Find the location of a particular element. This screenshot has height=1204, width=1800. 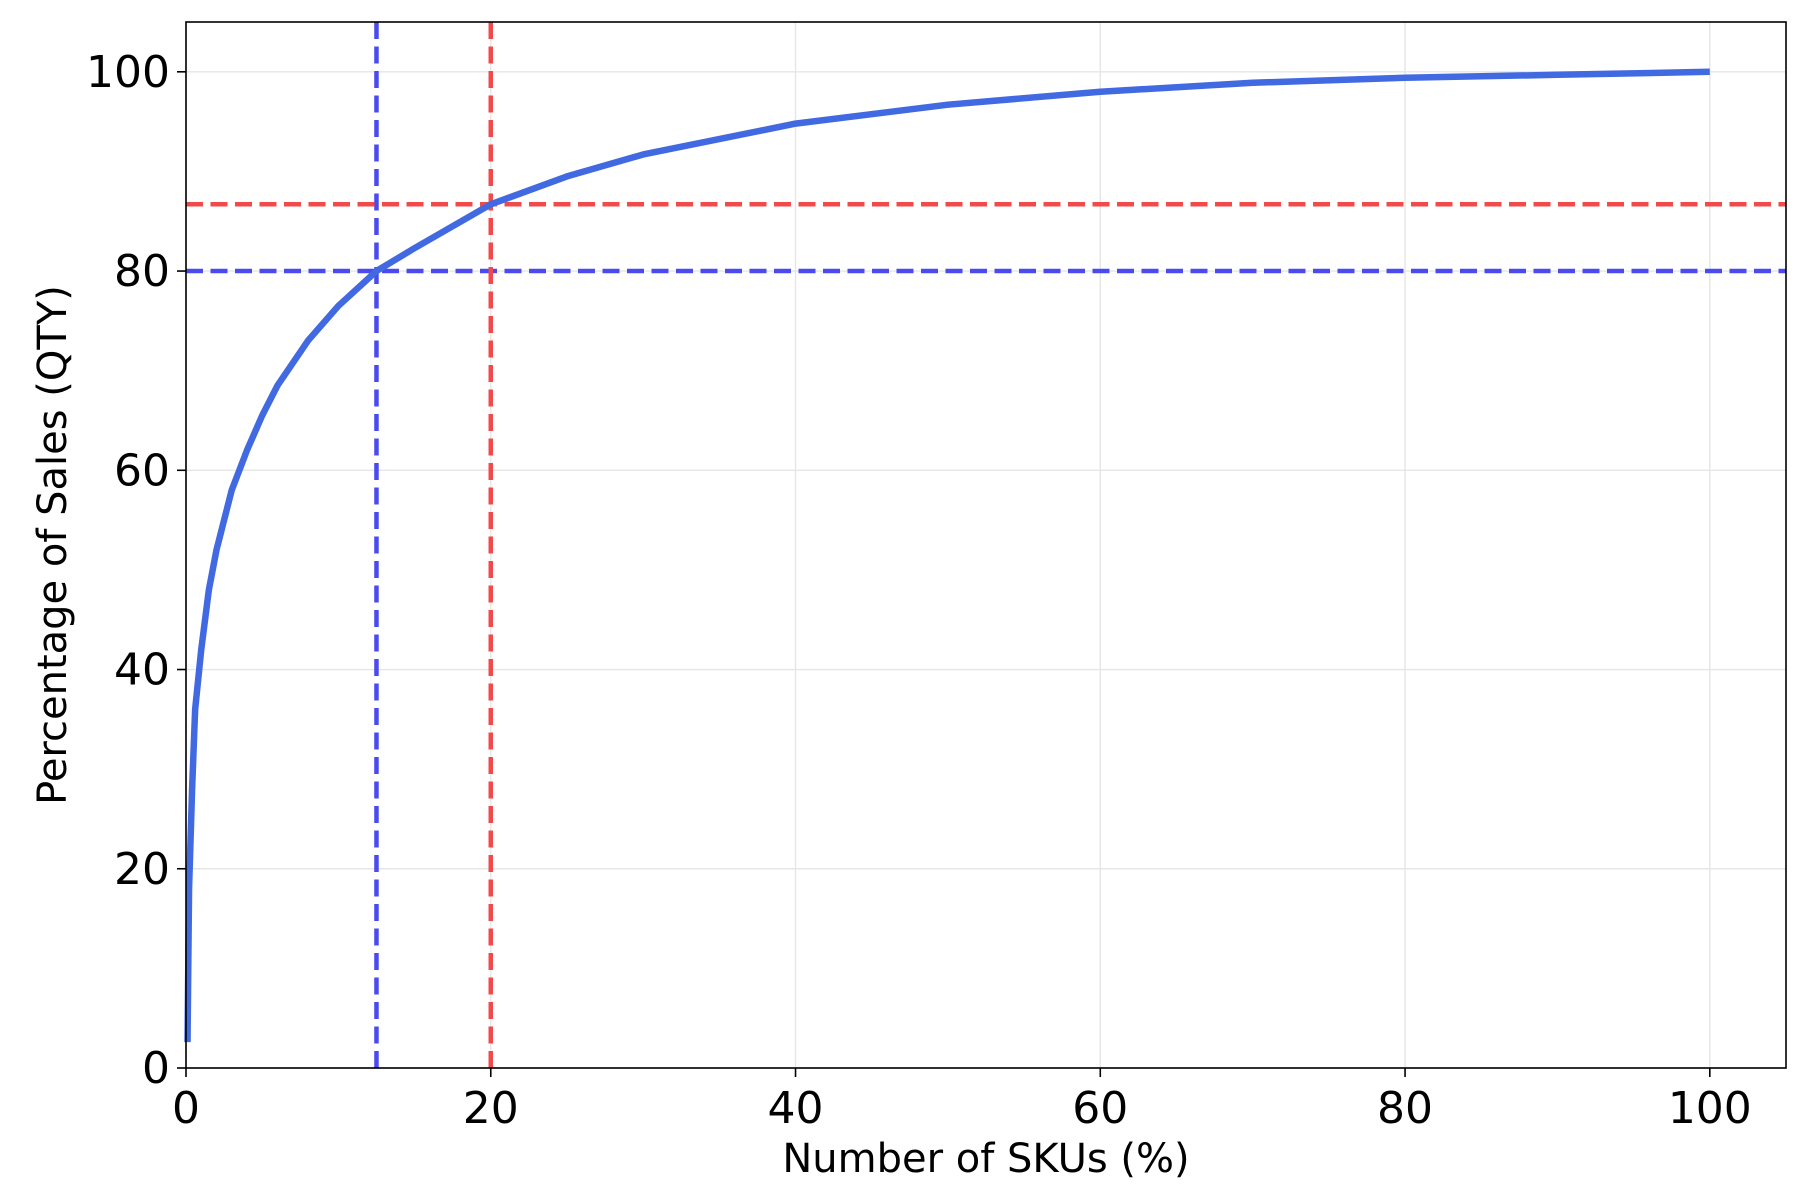

x-axis-ticks: 0 20 40 60 80 100 is located at coordinates (962, 1101).